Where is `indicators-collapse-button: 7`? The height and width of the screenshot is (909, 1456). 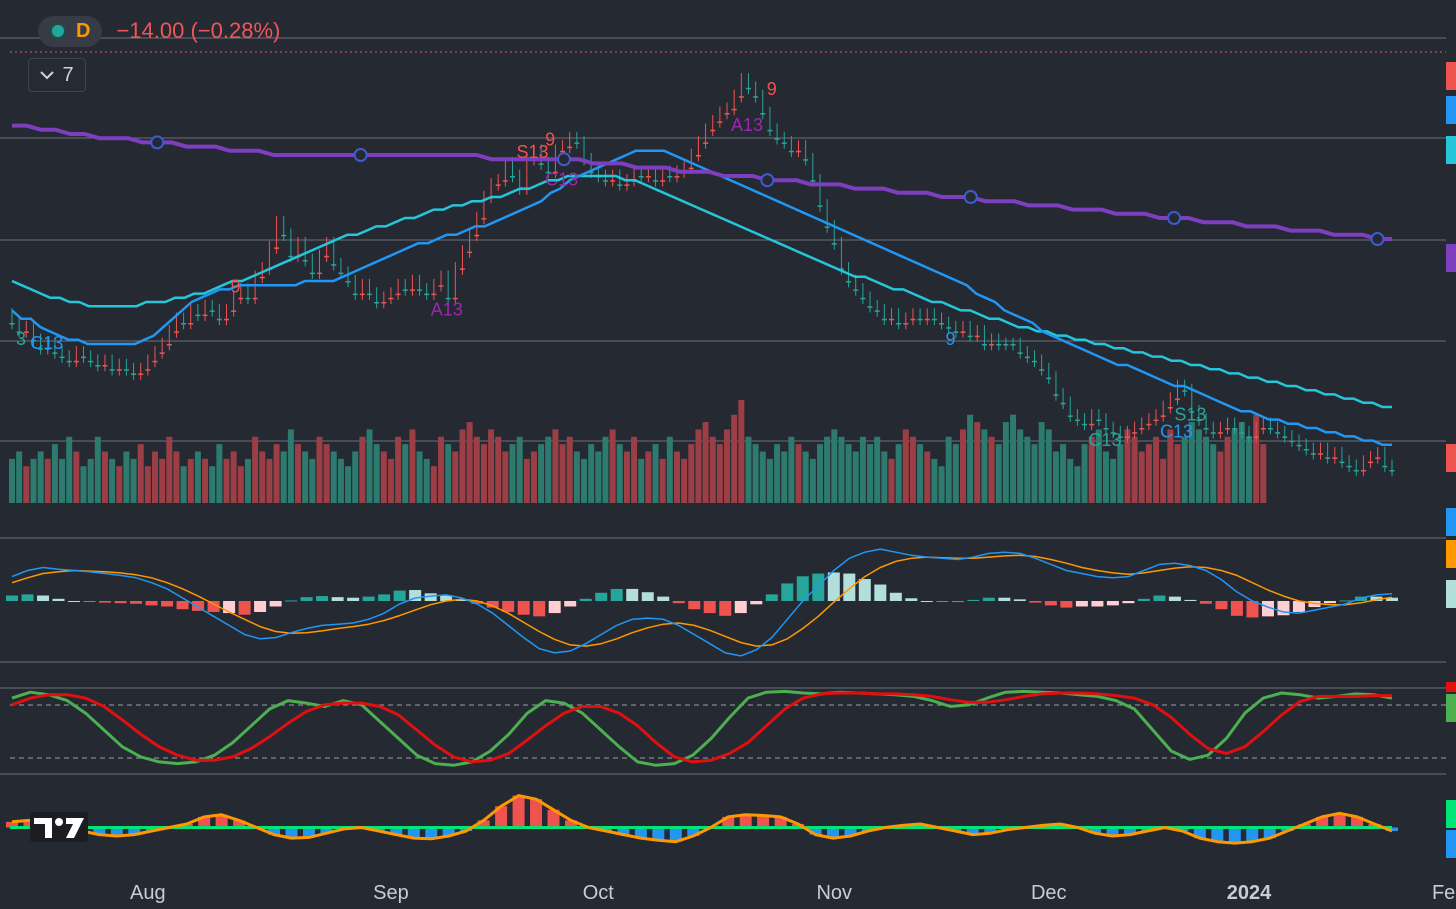 indicators-collapse-button: 7 is located at coordinates (57, 75).